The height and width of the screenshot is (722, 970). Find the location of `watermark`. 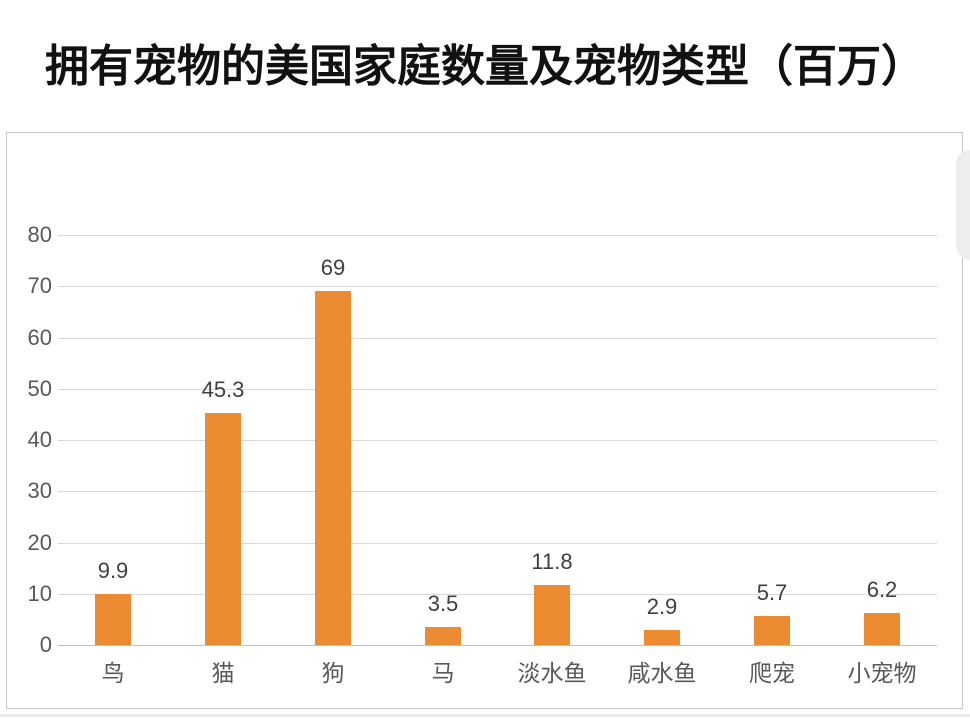

watermark is located at coordinates (963, 205).